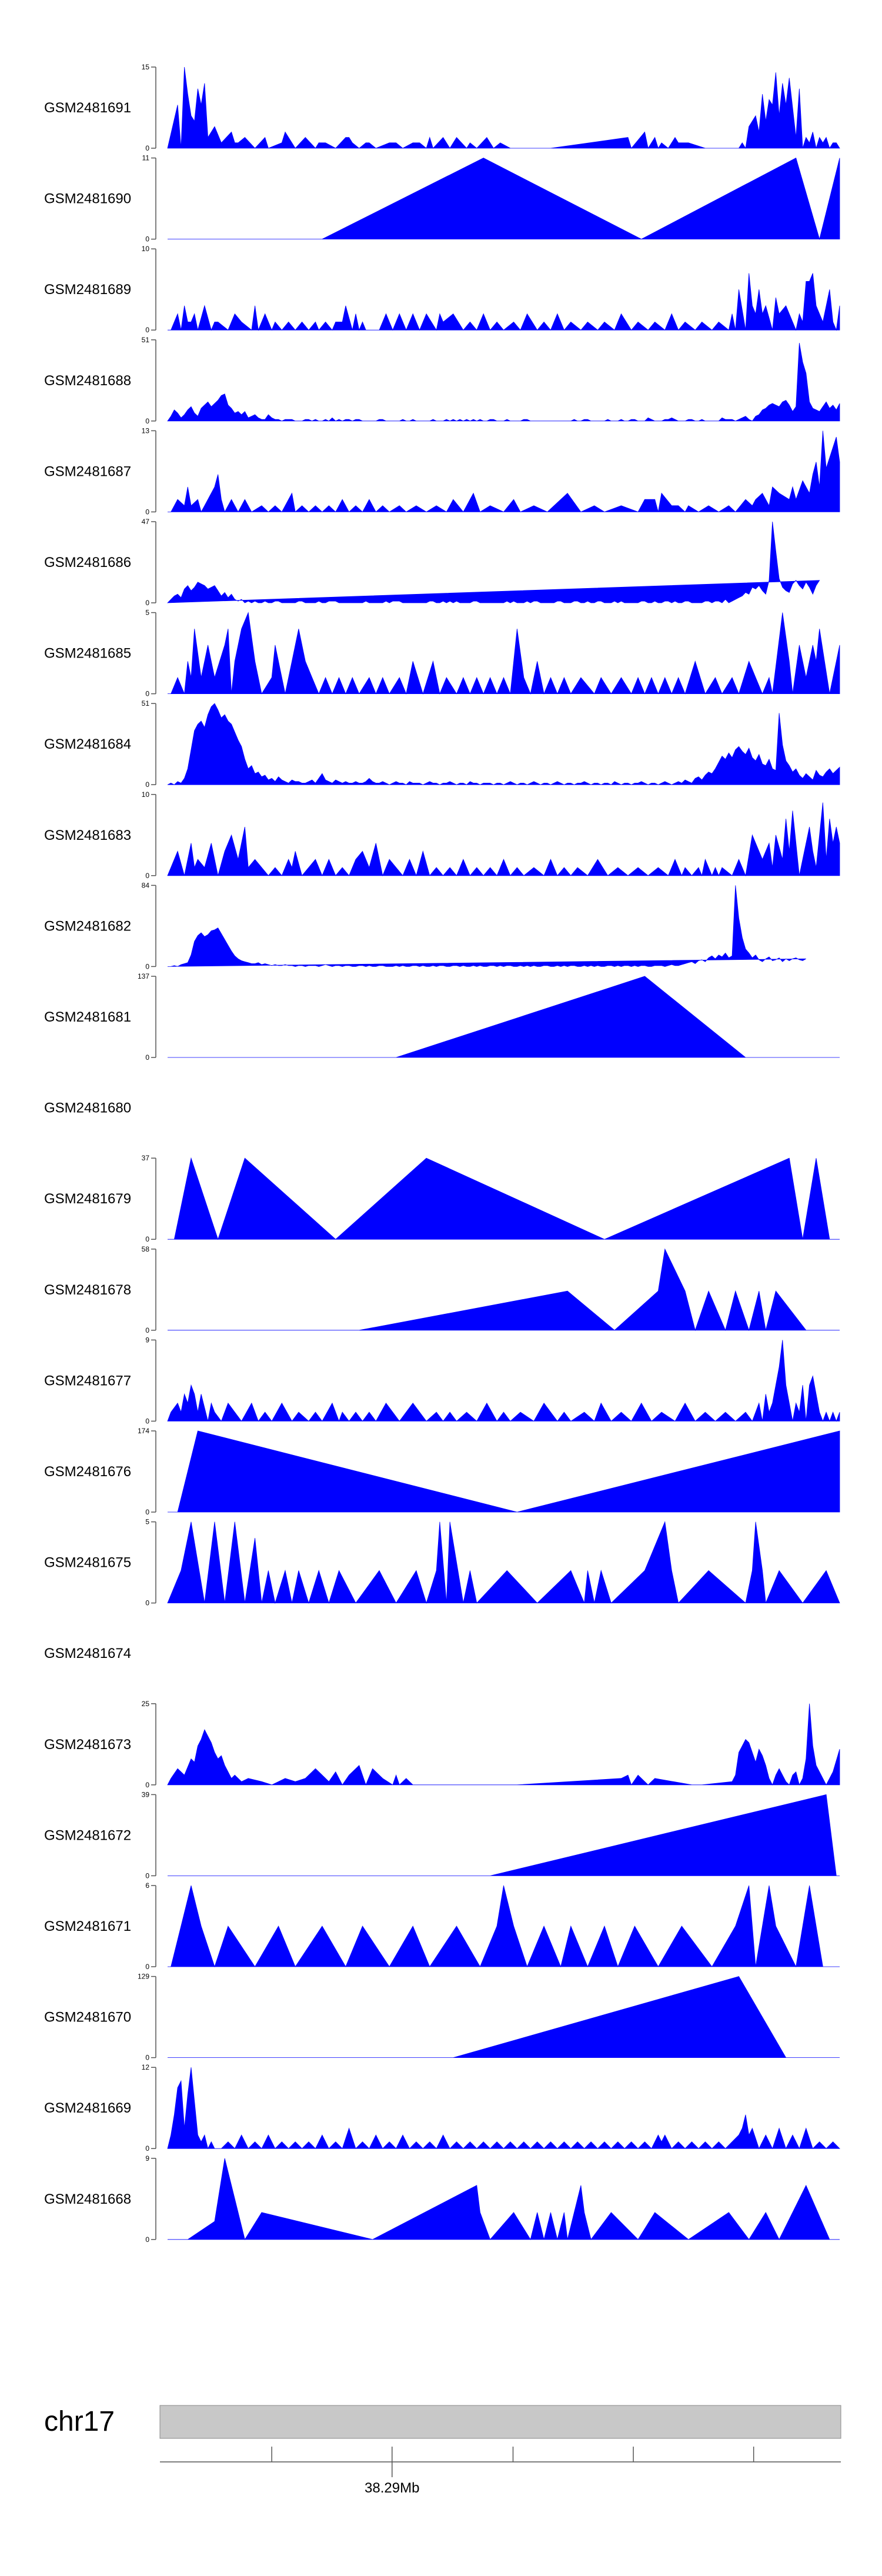 Image resolution: width=882 pixels, height=2576 pixels. Describe the element at coordinates (87, 2199) in the screenshot. I see `track-label: GSM2481668` at that location.